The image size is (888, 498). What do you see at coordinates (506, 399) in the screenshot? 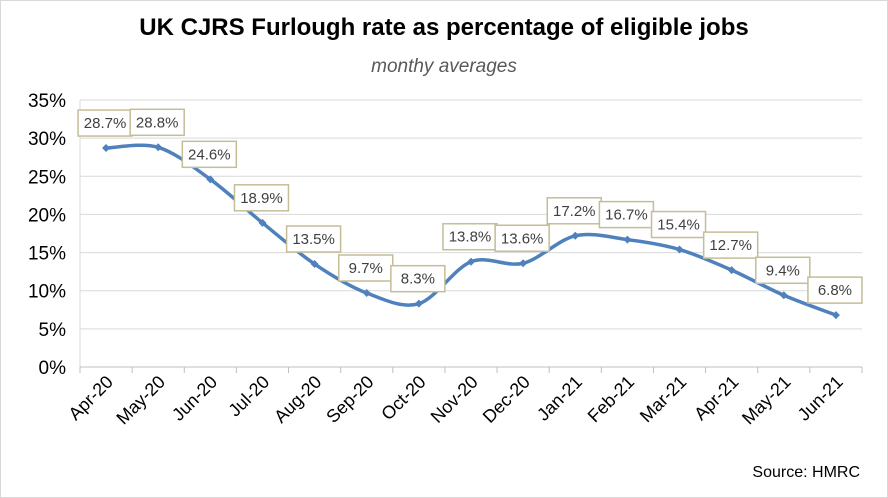
I see `x-tick-label: Dec-20` at bounding box center [506, 399].